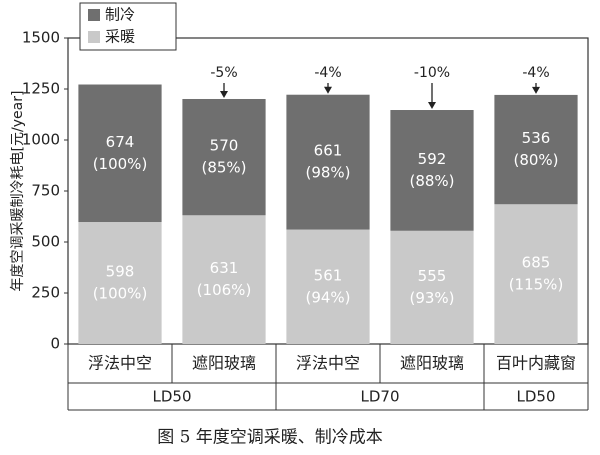  Describe the element at coordinates (223, 168) in the screenshot. I see `share-label: (85%)` at that location.